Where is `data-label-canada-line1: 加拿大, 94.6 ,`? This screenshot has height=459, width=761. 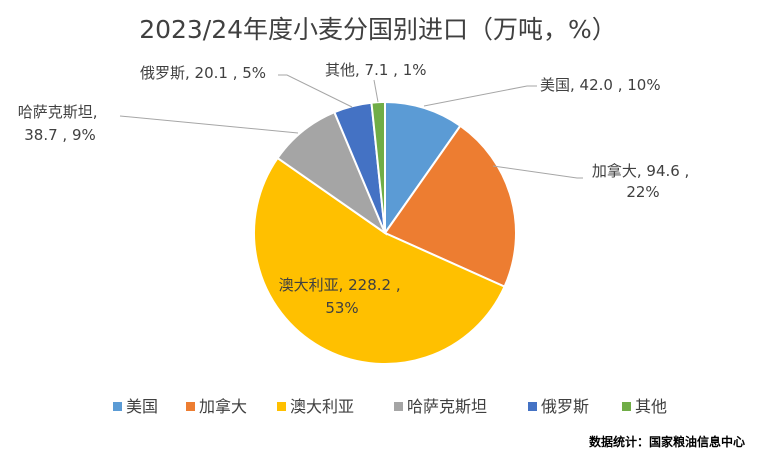 data-label-canada-line1: 加拿大, 94.6 , is located at coordinates (640, 171).